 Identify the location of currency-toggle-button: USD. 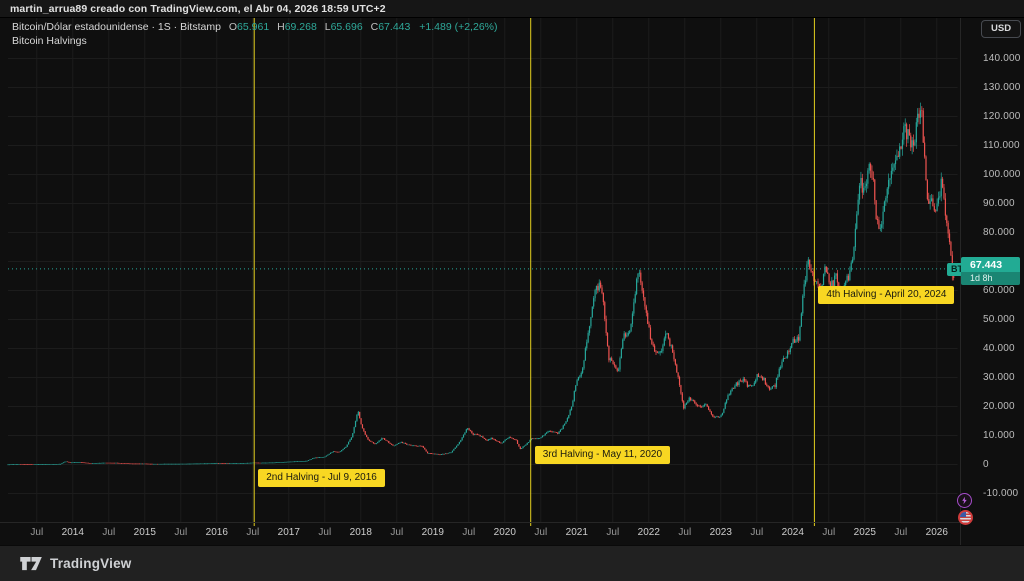
(1001, 29).